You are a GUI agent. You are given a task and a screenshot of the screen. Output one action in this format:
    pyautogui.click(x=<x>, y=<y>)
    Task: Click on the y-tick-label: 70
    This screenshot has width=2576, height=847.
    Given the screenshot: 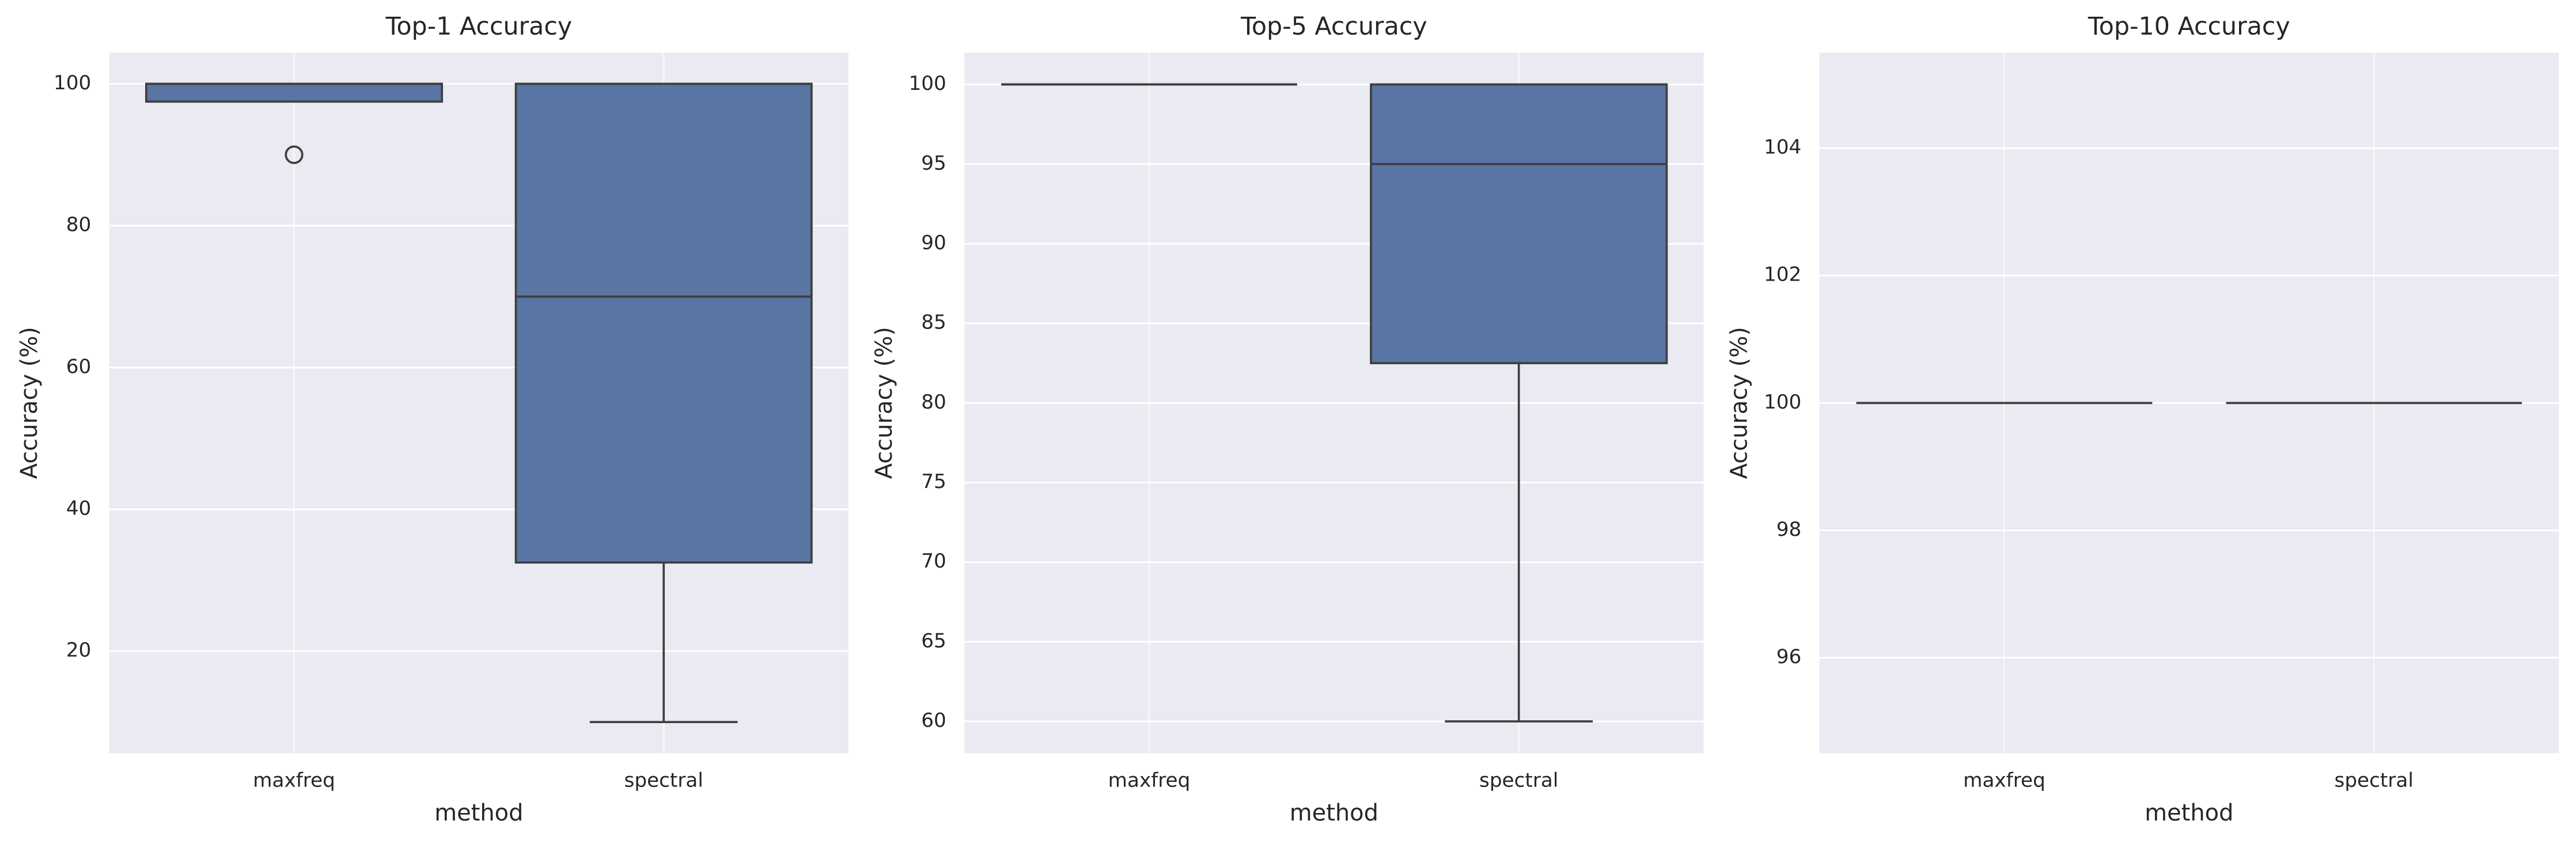 What is the action you would take?
    pyautogui.click(x=933, y=561)
    